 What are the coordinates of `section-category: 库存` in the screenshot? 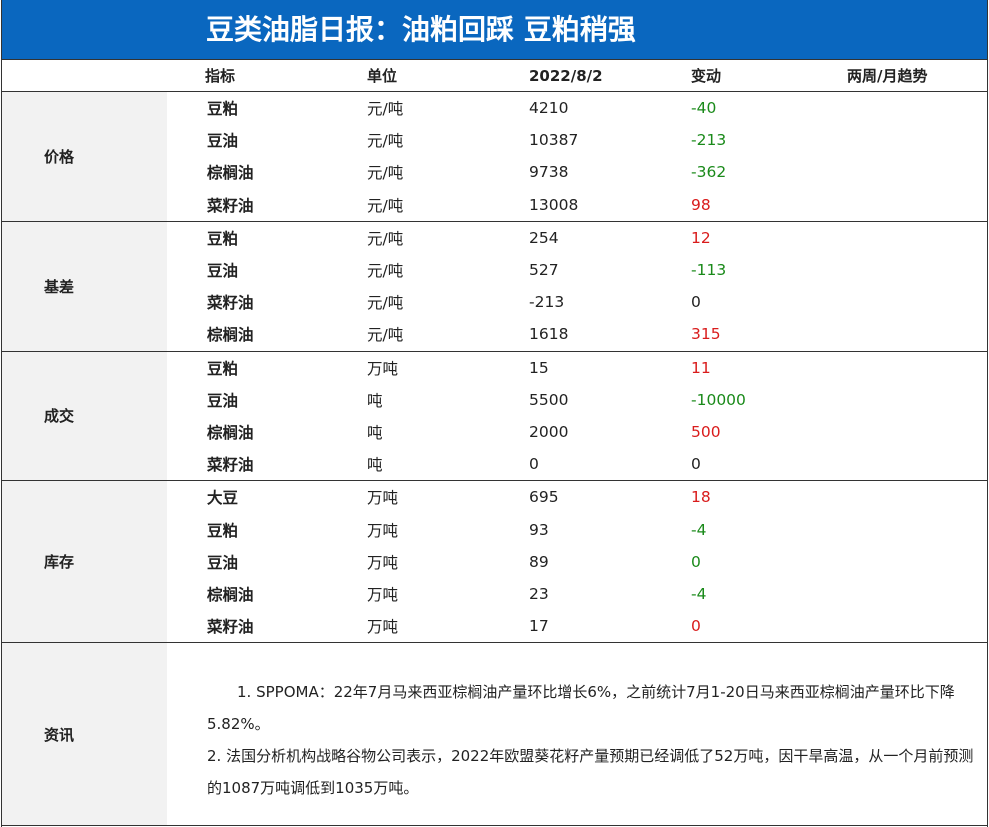 It's located at (84, 562).